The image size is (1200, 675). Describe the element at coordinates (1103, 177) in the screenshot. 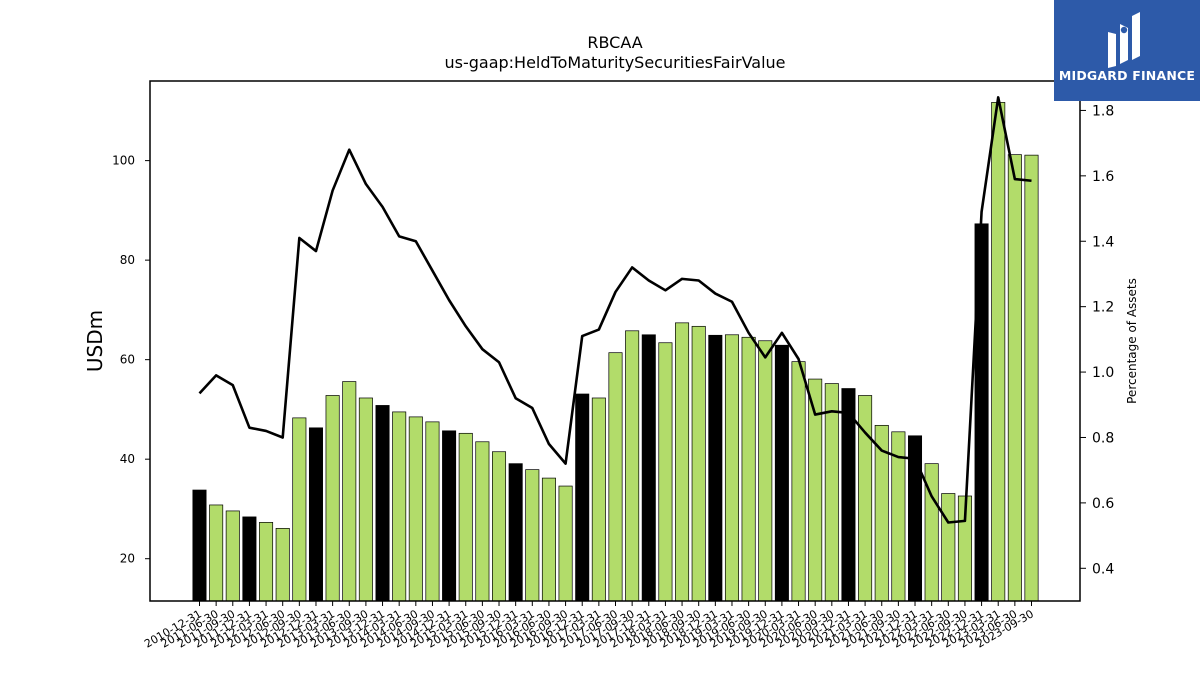

I see `y2-tick-label: 1.6` at that location.